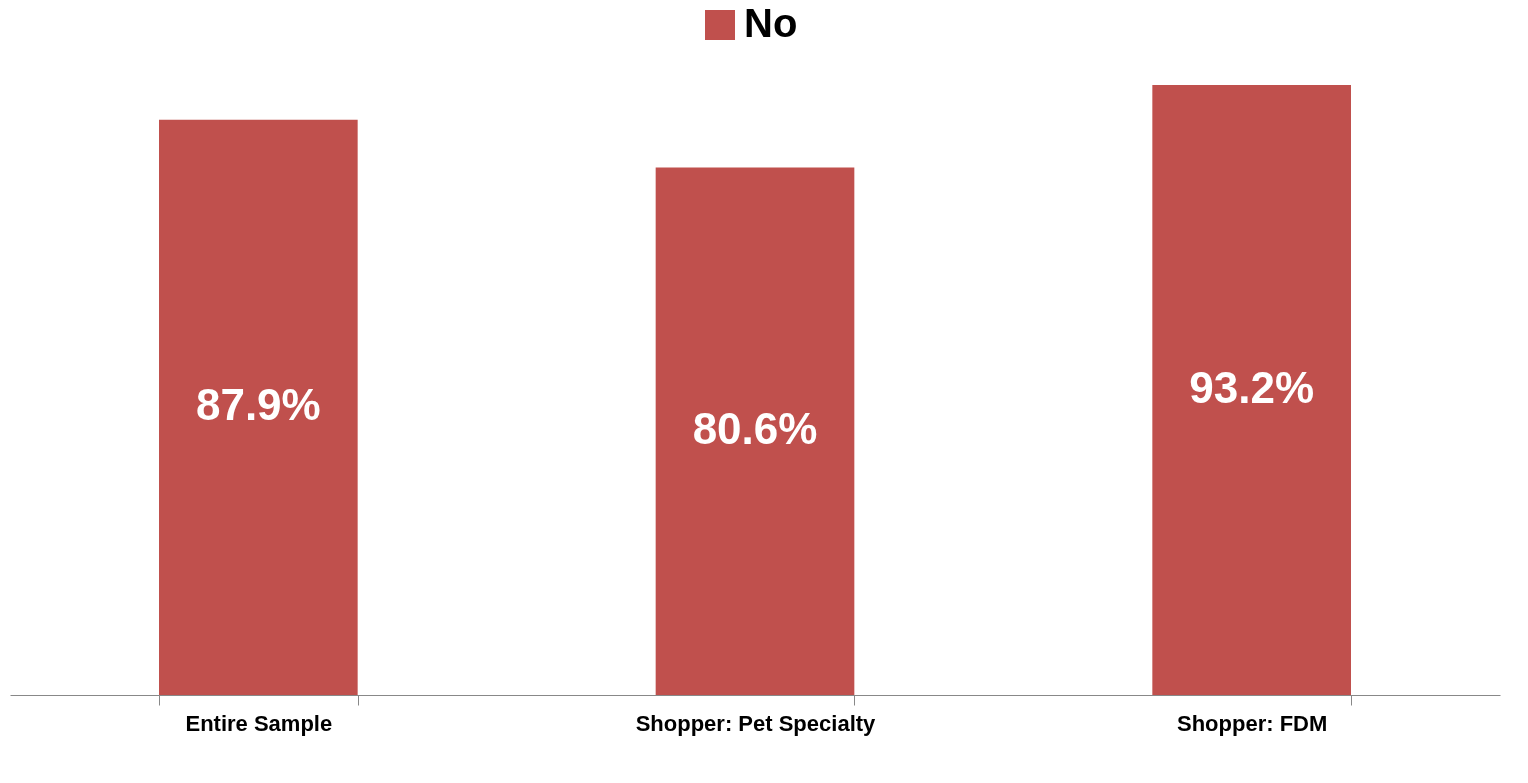 The width and height of the screenshot is (1528, 783). I want to click on data-label: 87.9%, so click(258, 405).